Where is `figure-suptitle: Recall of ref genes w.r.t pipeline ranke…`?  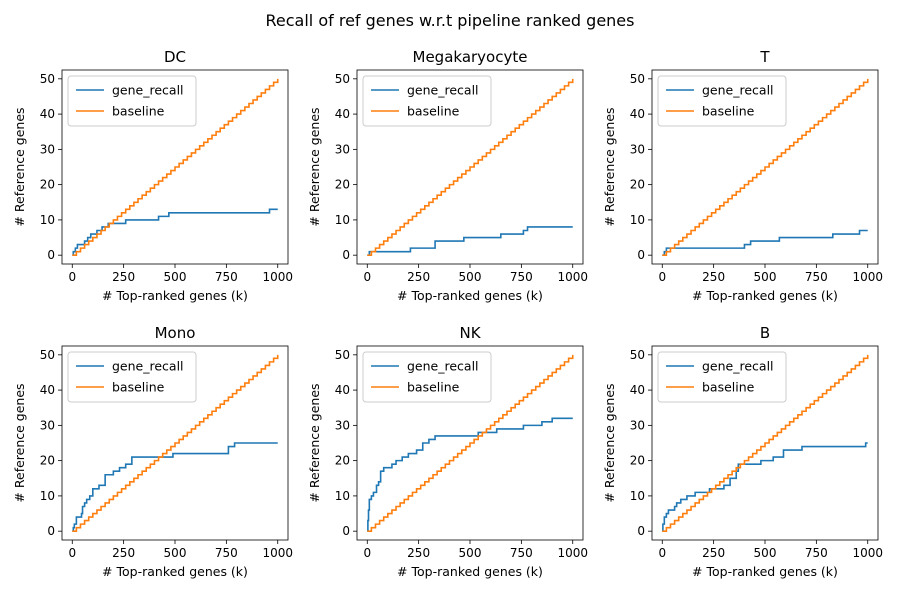
figure-suptitle: Recall of ref genes w.r.t pipeline ranke… is located at coordinates (450, 20).